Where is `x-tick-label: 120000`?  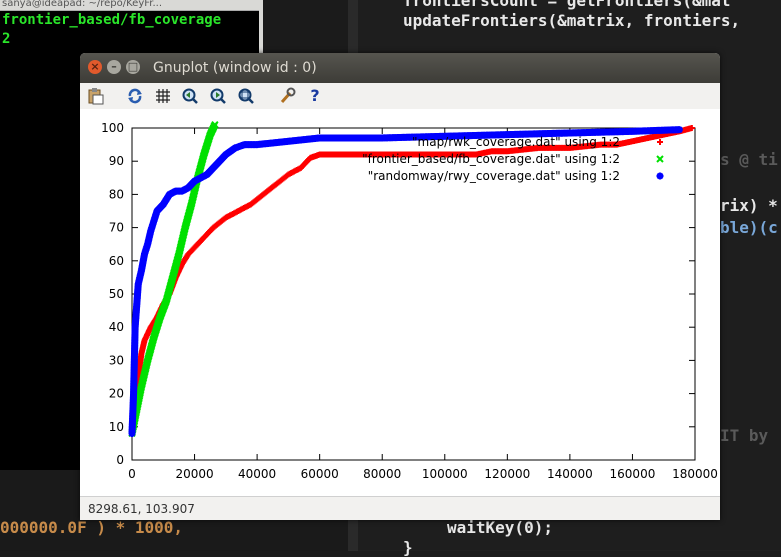
x-tick-label: 120000 is located at coordinates (507, 474).